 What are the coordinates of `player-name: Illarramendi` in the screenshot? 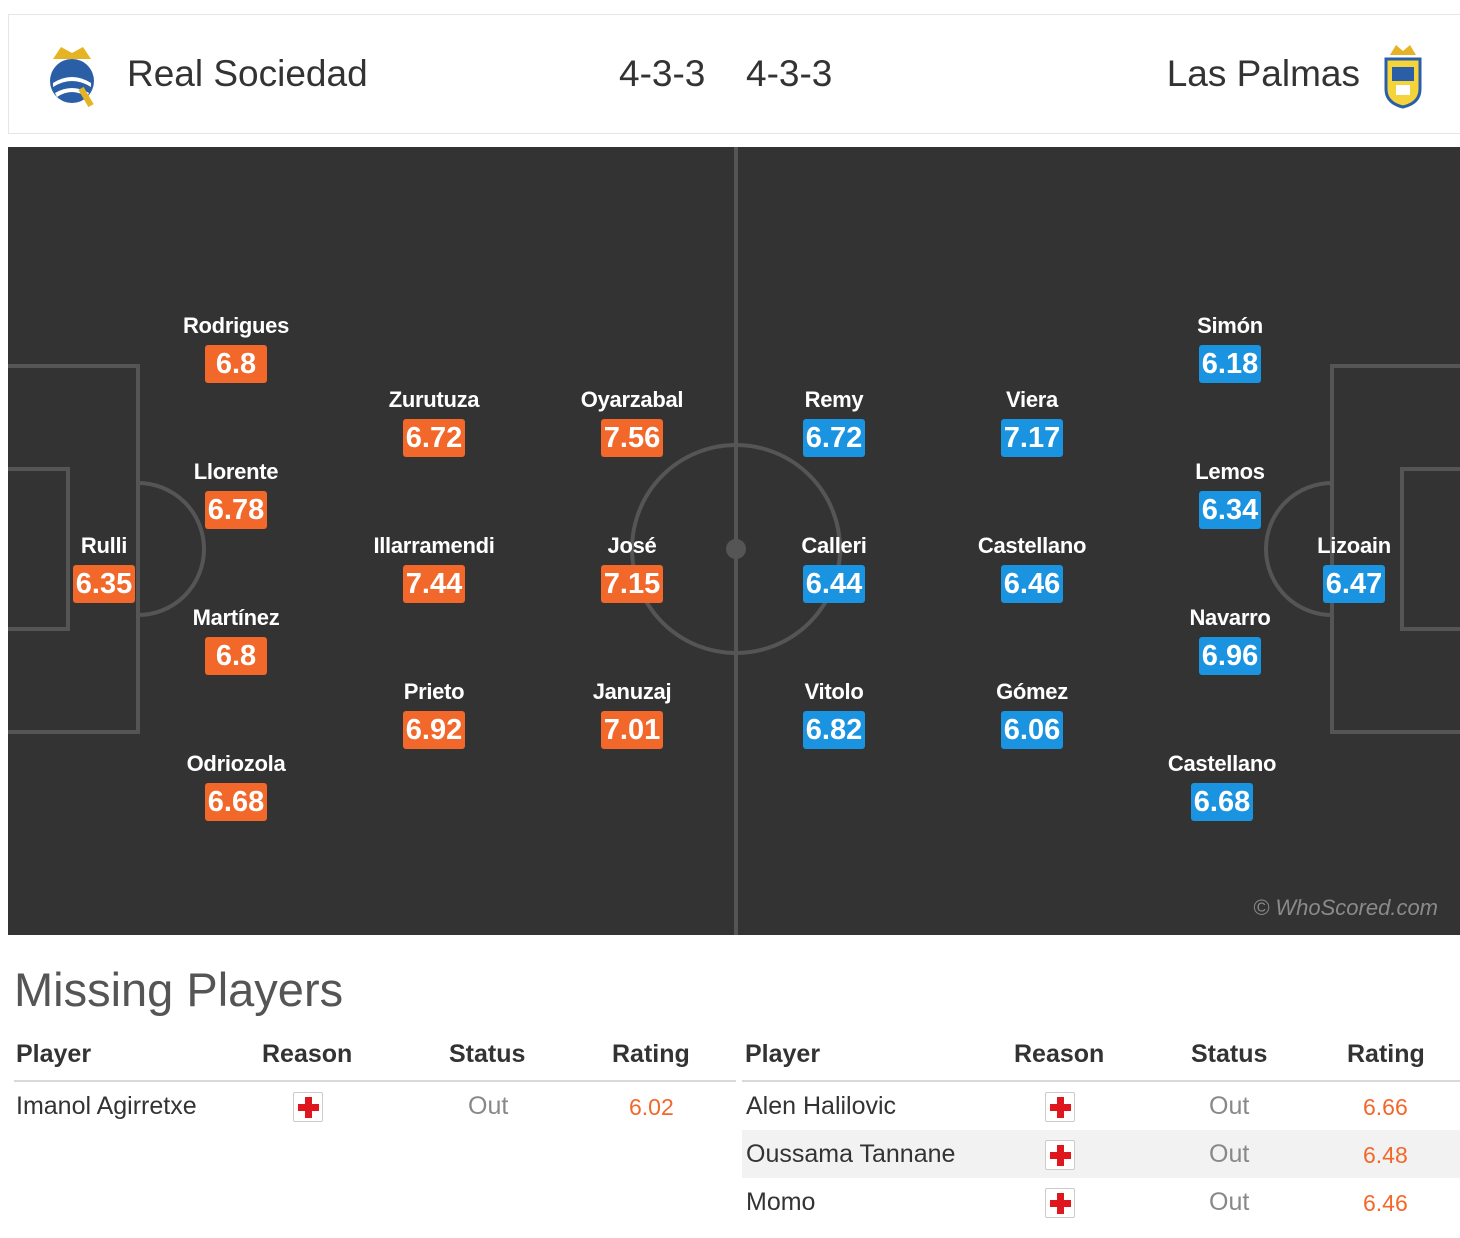 It's located at (434, 545).